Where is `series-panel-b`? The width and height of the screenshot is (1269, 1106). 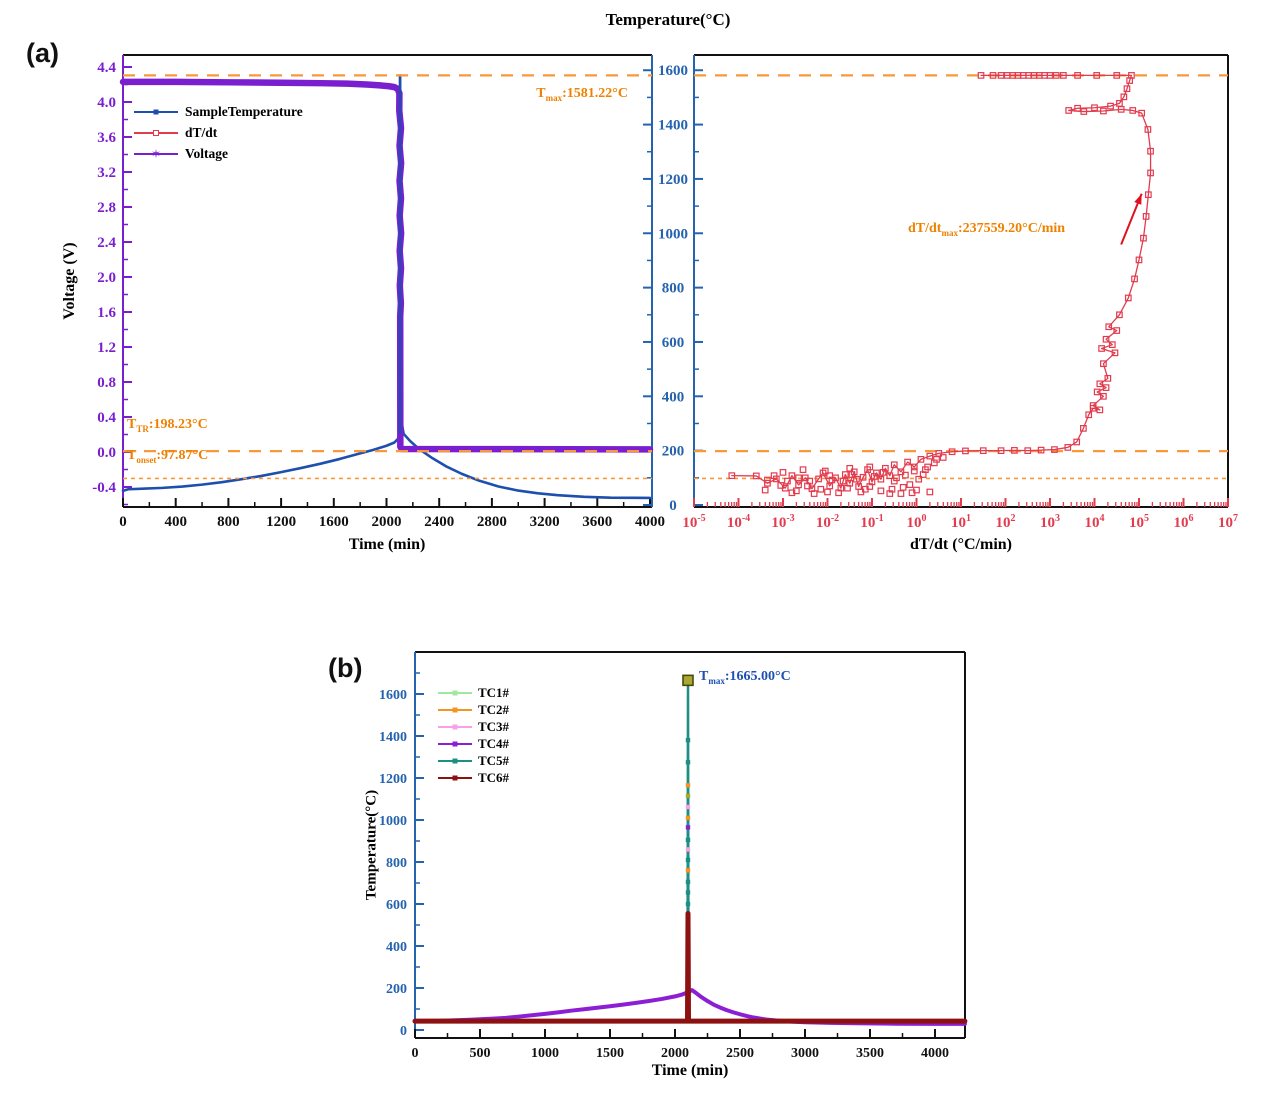 series-panel-b is located at coordinates (690, 850).